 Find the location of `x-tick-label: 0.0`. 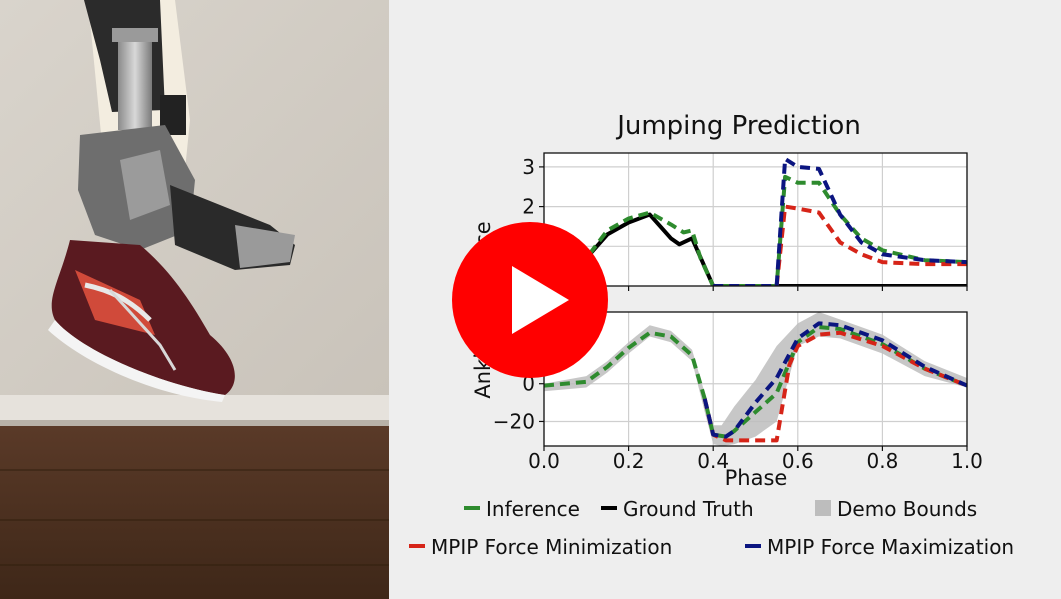

x-tick-label: 0.0 is located at coordinates (544, 461).